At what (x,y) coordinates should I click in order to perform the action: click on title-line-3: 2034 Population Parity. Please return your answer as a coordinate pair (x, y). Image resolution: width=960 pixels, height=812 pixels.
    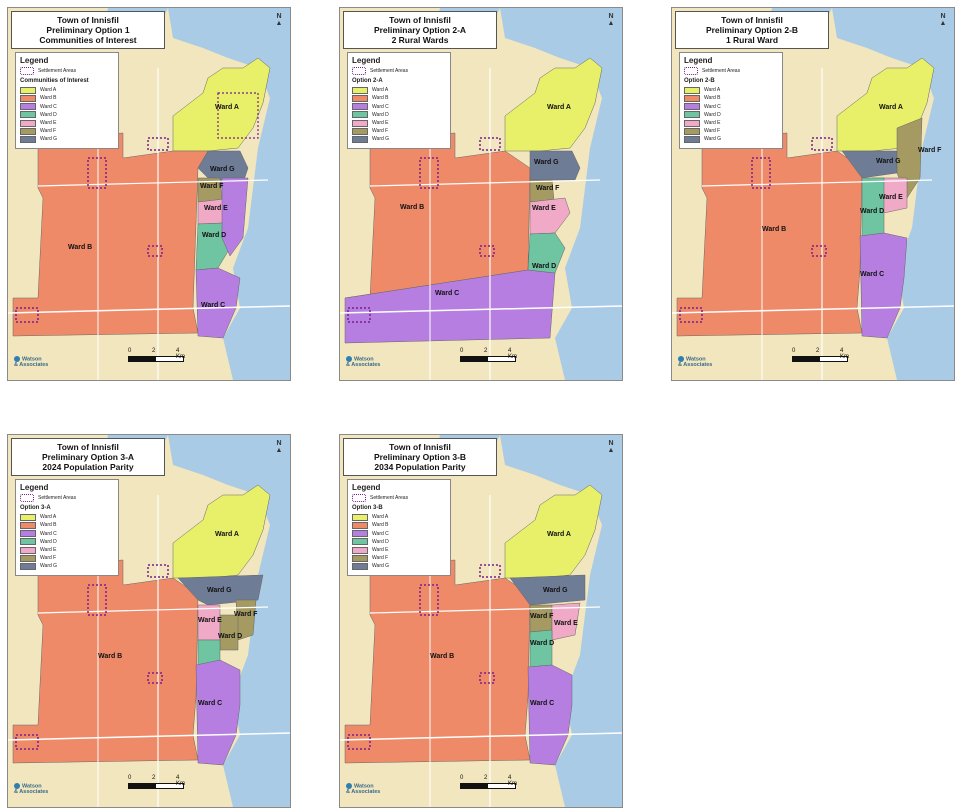
    Looking at the image, I should click on (420, 467).